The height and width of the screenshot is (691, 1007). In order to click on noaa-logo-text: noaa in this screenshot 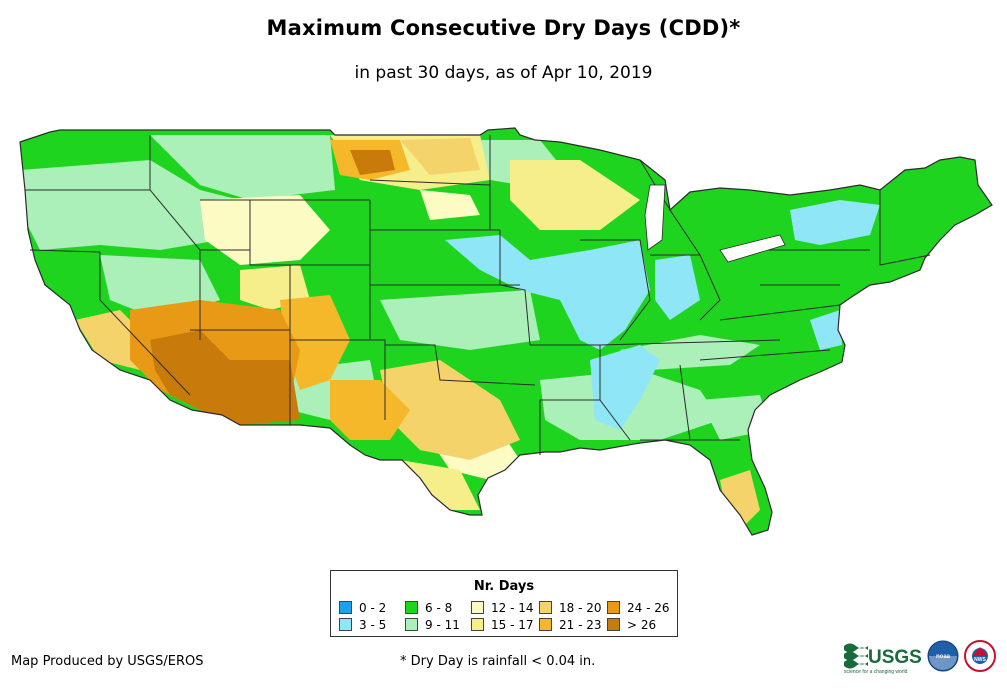, I will do `click(943, 657)`.